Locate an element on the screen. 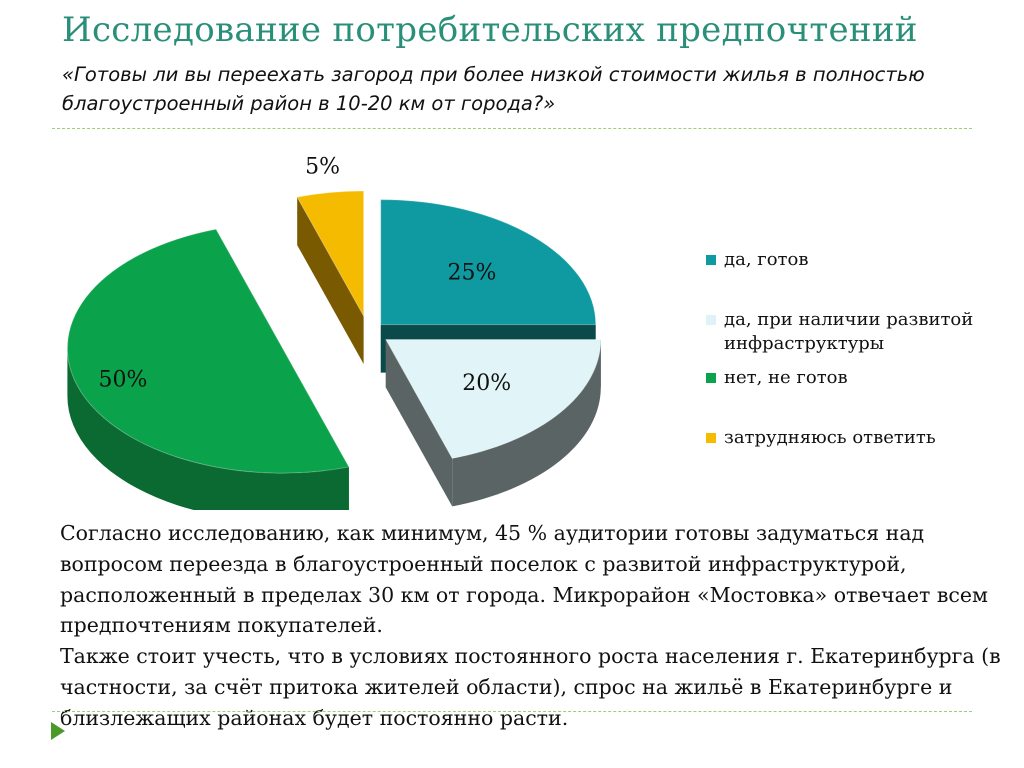 The height and width of the screenshot is (768, 1024). bottom-divider is located at coordinates (512, 711).